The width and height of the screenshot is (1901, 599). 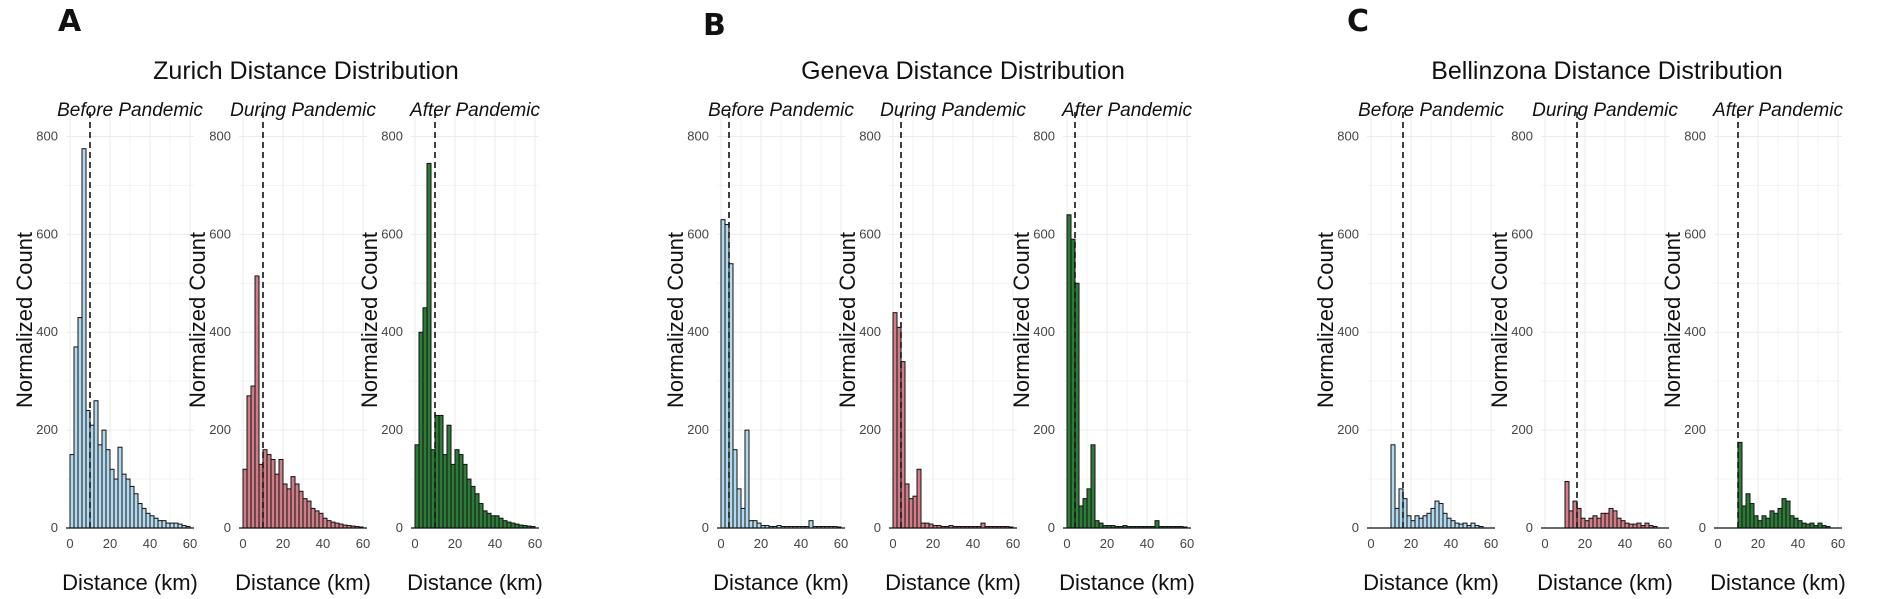 What do you see at coordinates (1358, 21) in the screenshot?
I see `panel-letter: C` at bounding box center [1358, 21].